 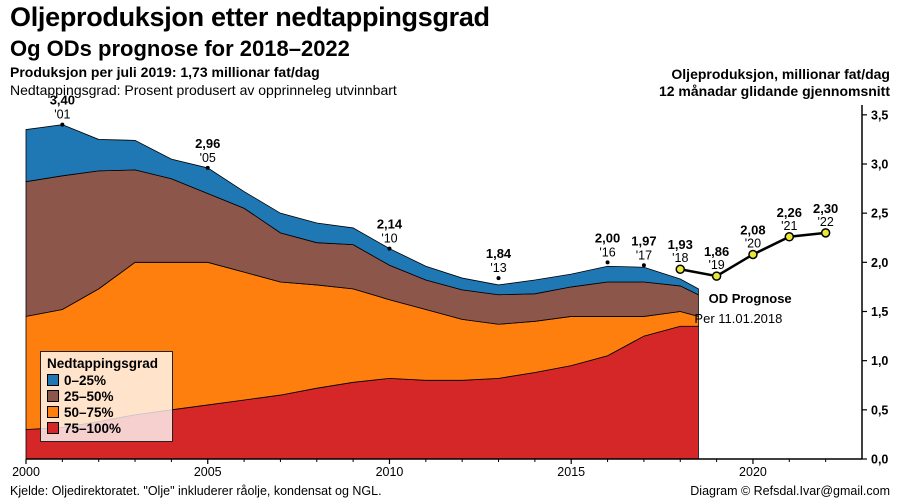 What do you see at coordinates (26, 472) in the screenshot?
I see `x-tick-label: 2000` at bounding box center [26, 472].